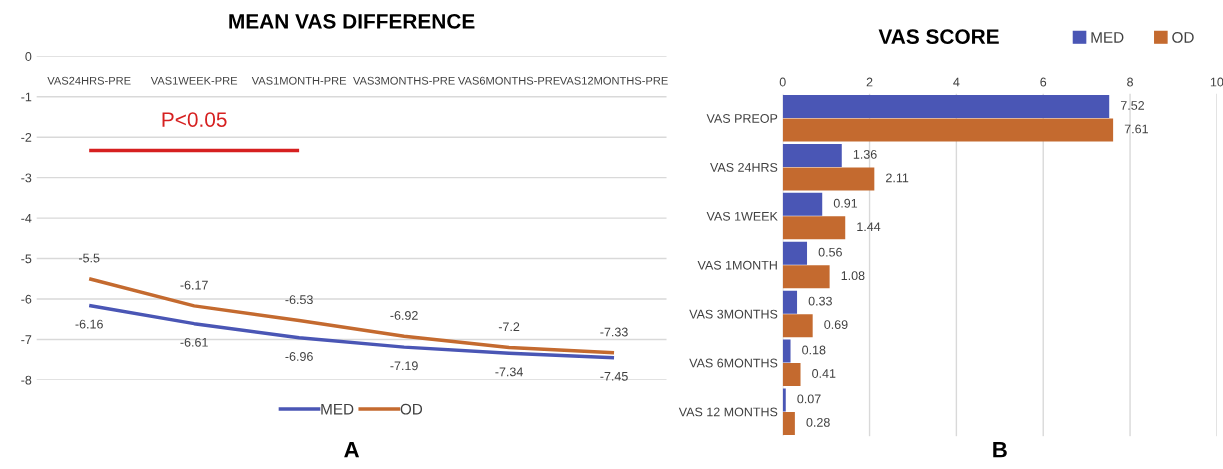 This screenshot has height=469, width=1223. I want to click on y-tick-label: -6, so click(26, 299).